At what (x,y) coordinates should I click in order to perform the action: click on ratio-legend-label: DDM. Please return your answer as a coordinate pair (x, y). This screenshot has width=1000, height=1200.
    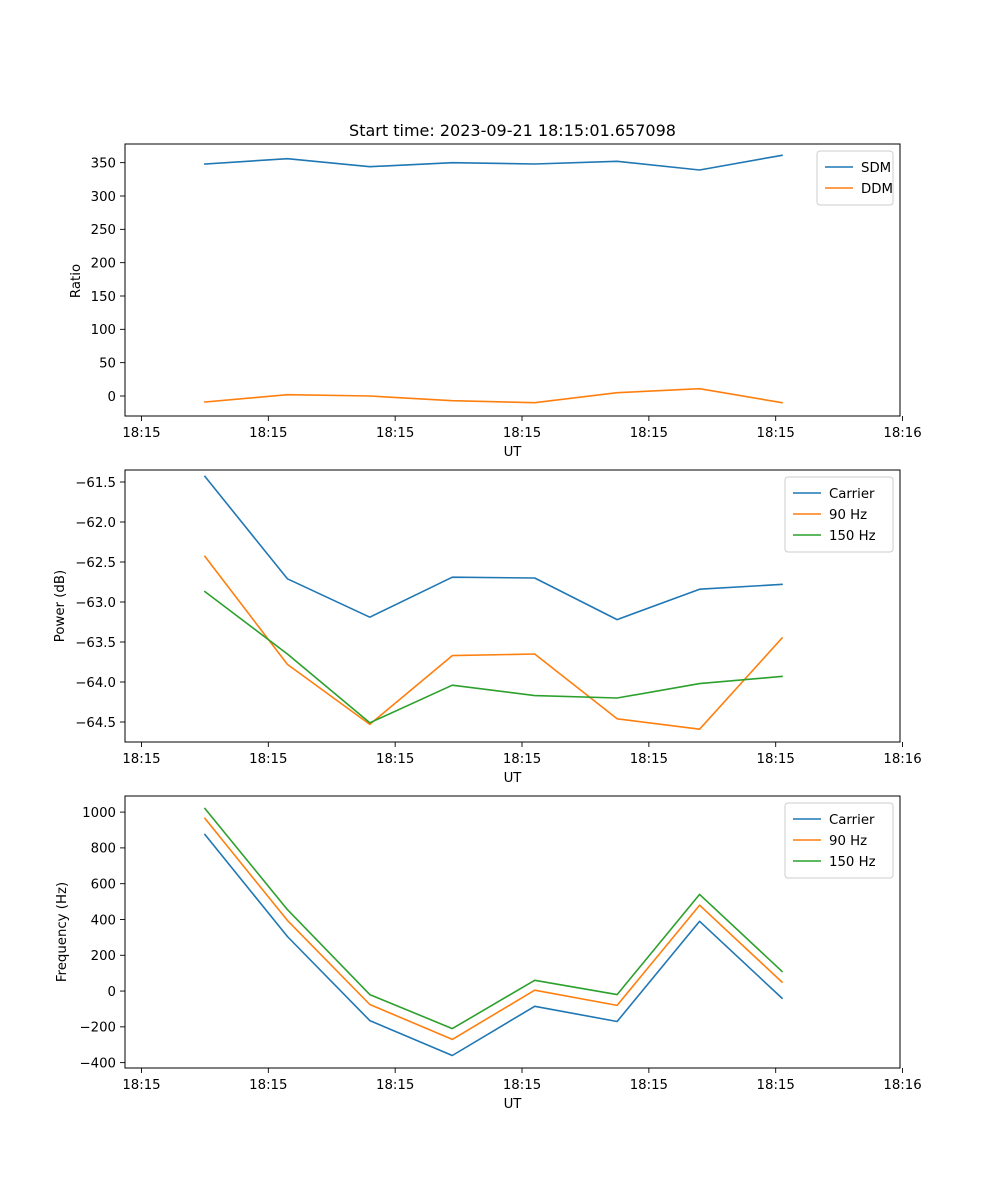
    Looking at the image, I should click on (877, 189).